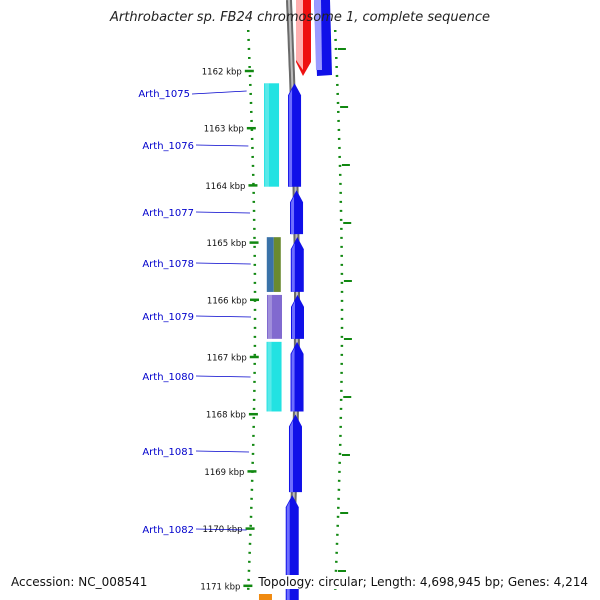 Image resolution: width=600 pixels, height=600 pixels. What do you see at coordinates (225, 187) in the screenshot?
I see `scale-tick-label: 1164 kbp` at bounding box center [225, 187].